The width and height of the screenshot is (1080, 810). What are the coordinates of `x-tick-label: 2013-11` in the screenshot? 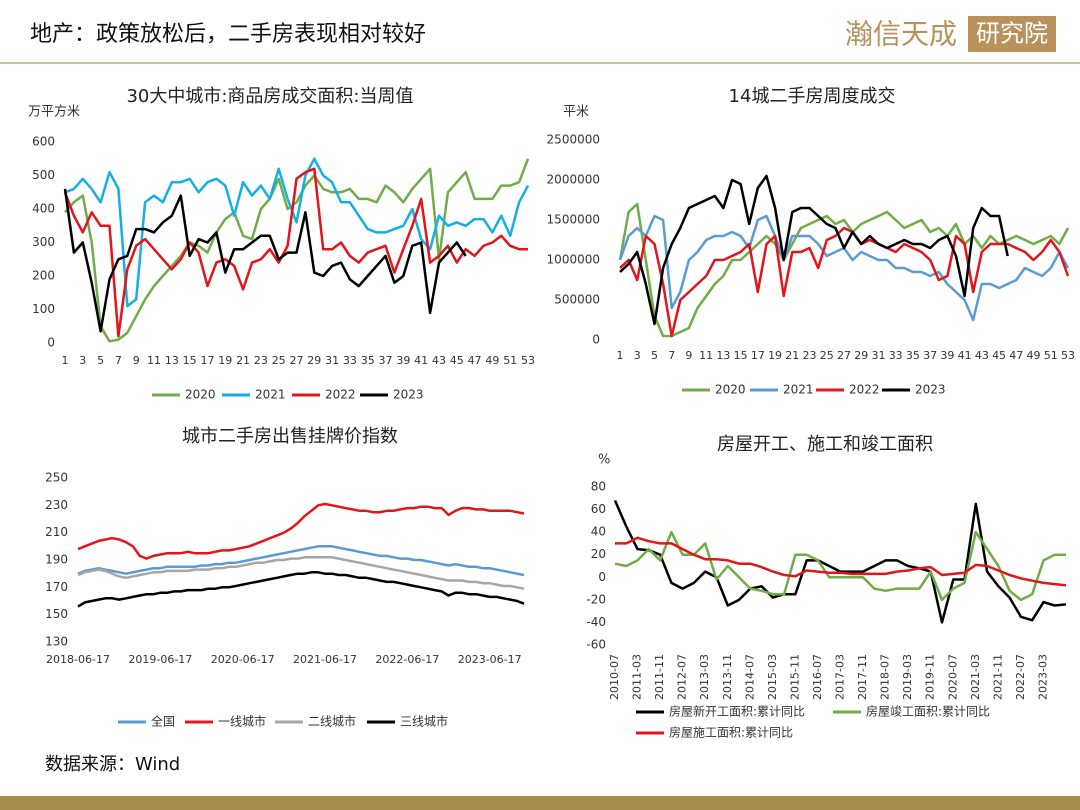 It's located at (727, 677).